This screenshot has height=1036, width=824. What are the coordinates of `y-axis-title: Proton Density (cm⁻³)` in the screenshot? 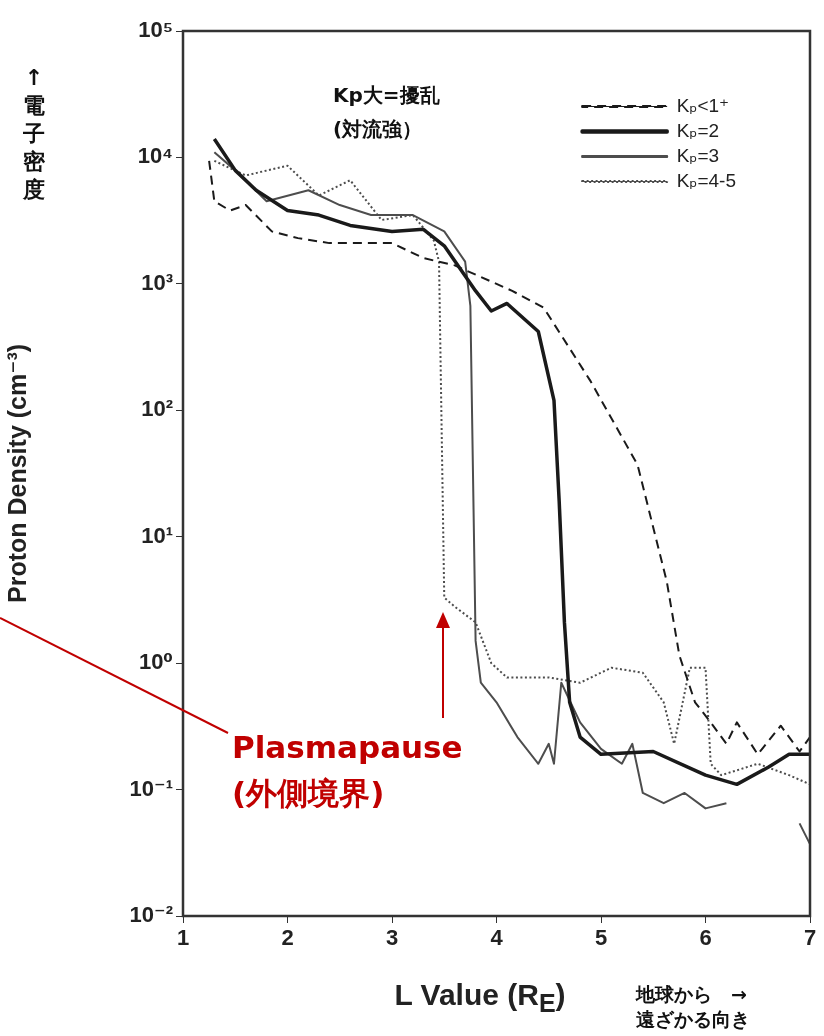 It's located at (16, 473).